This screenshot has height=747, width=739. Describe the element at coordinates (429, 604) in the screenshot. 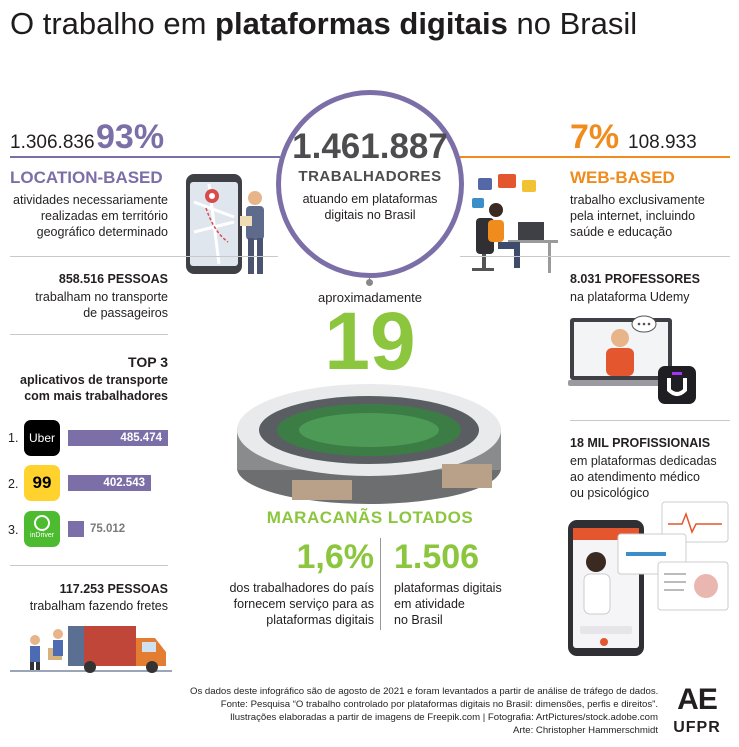

I see `stat2-line2: em atividade` at that location.